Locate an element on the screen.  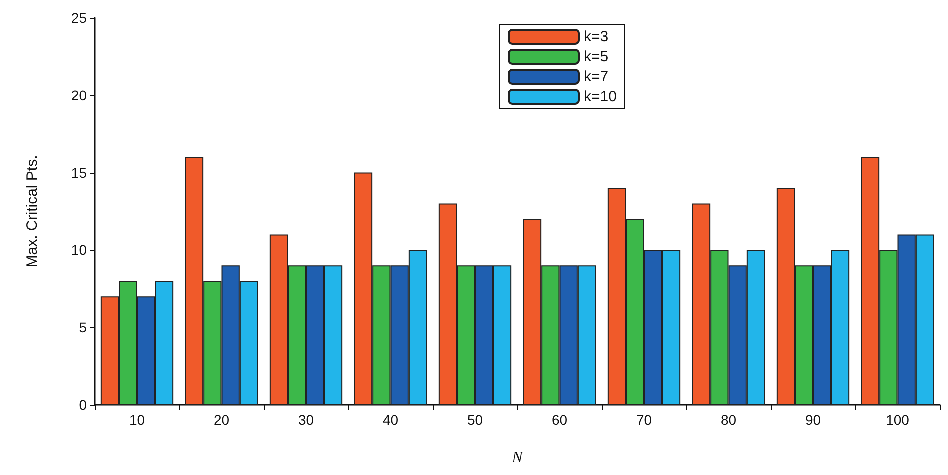
legend-label: k=10 is located at coordinates (600, 97).